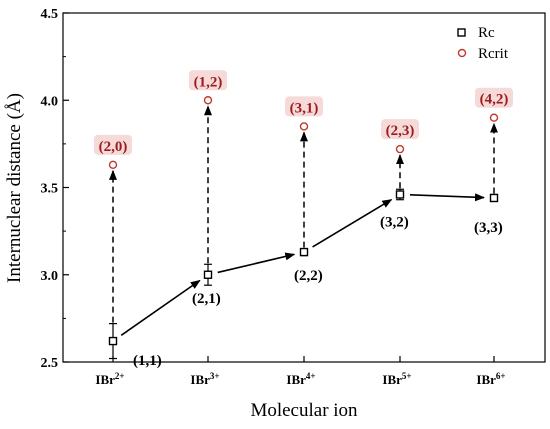 The height and width of the screenshot is (429, 550). What do you see at coordinates (50, 276) in the screenshot?
I see `y-tick-label: 3.0` at bounding box center [50, 276].